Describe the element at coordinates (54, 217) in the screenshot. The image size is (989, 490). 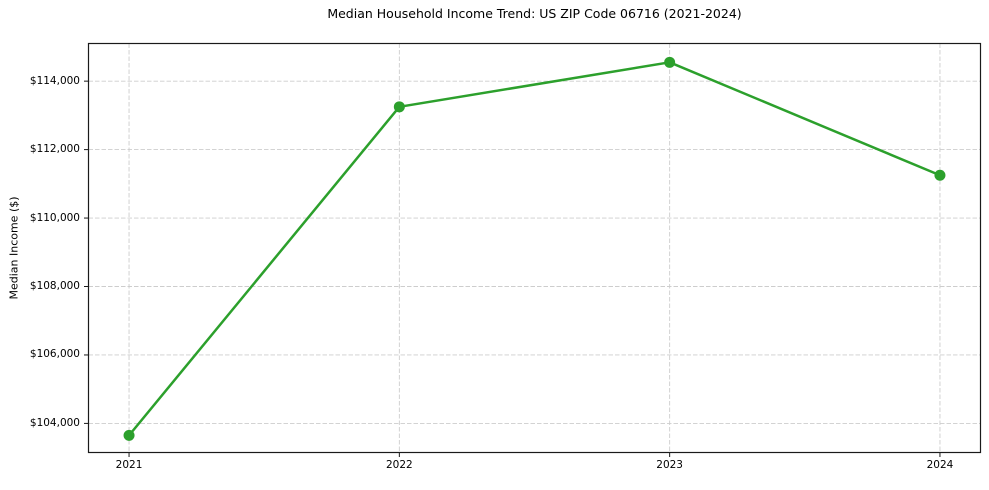
I see `y-tick-label: $110,000` at that location.